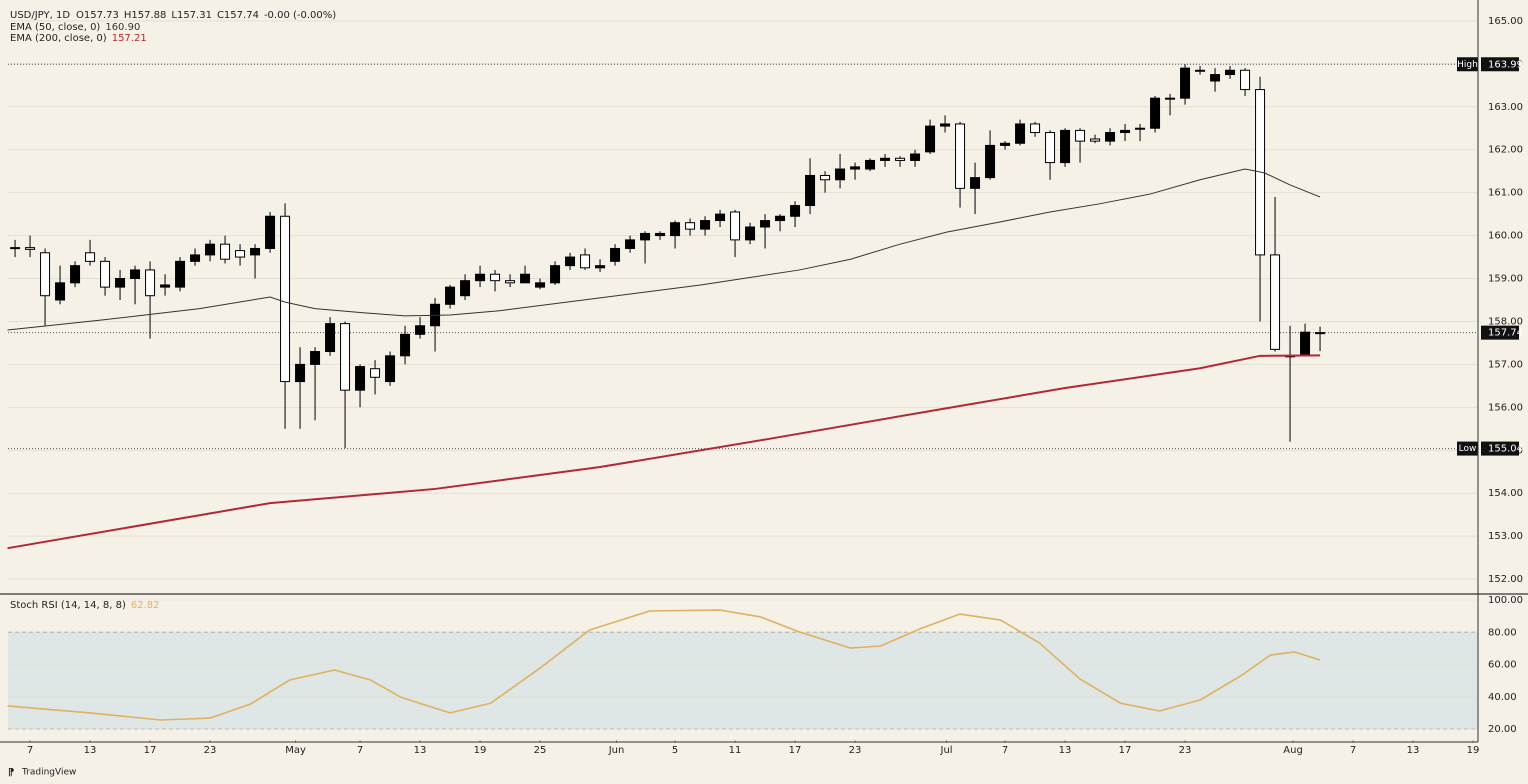  I want to click on legend-name: EMA (50, close, 0), so click(55, 27).